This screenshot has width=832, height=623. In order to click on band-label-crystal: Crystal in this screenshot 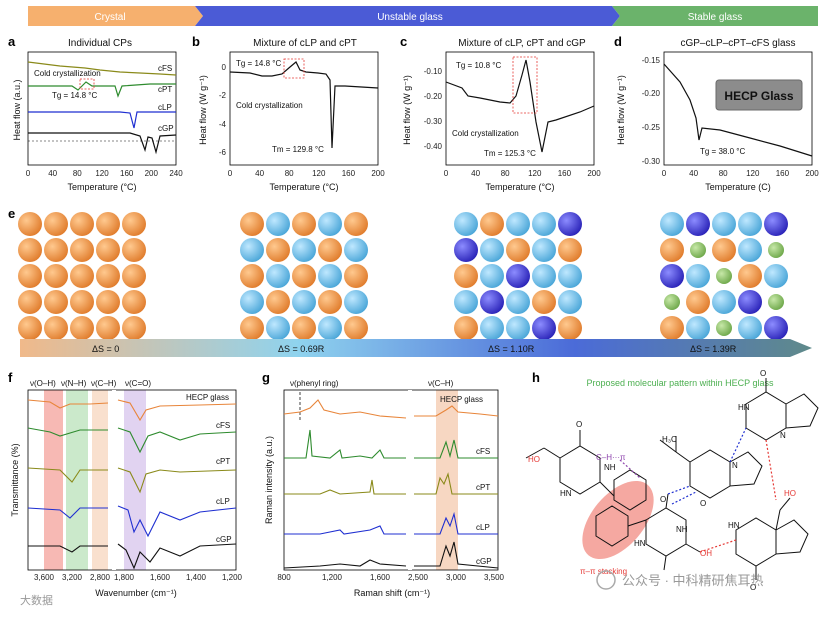, I will do `click(109, 17)`.